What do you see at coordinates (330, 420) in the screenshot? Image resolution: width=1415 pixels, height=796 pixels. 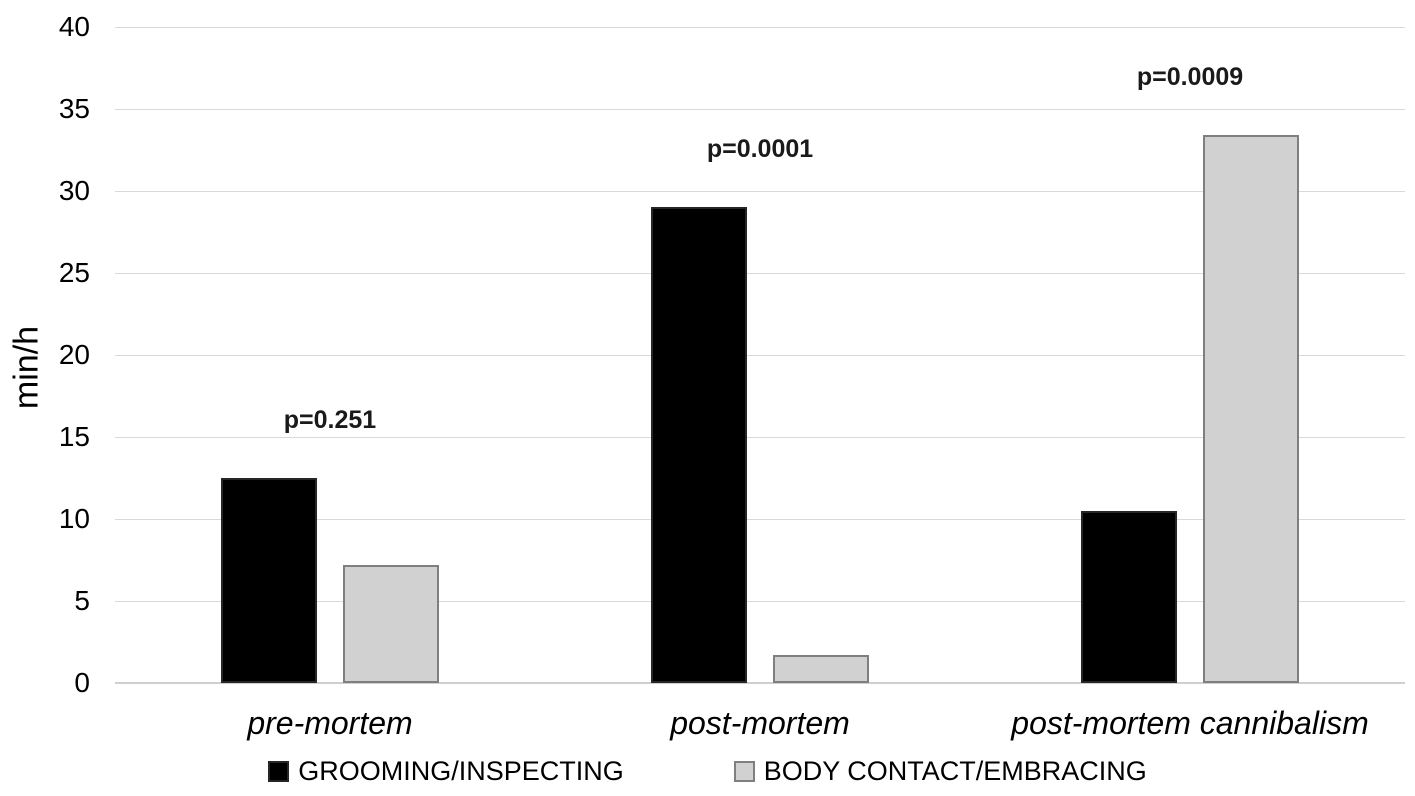 I see `p-value-annotation-pre-mortem: p=0.251` at bounding box center [330, 420].